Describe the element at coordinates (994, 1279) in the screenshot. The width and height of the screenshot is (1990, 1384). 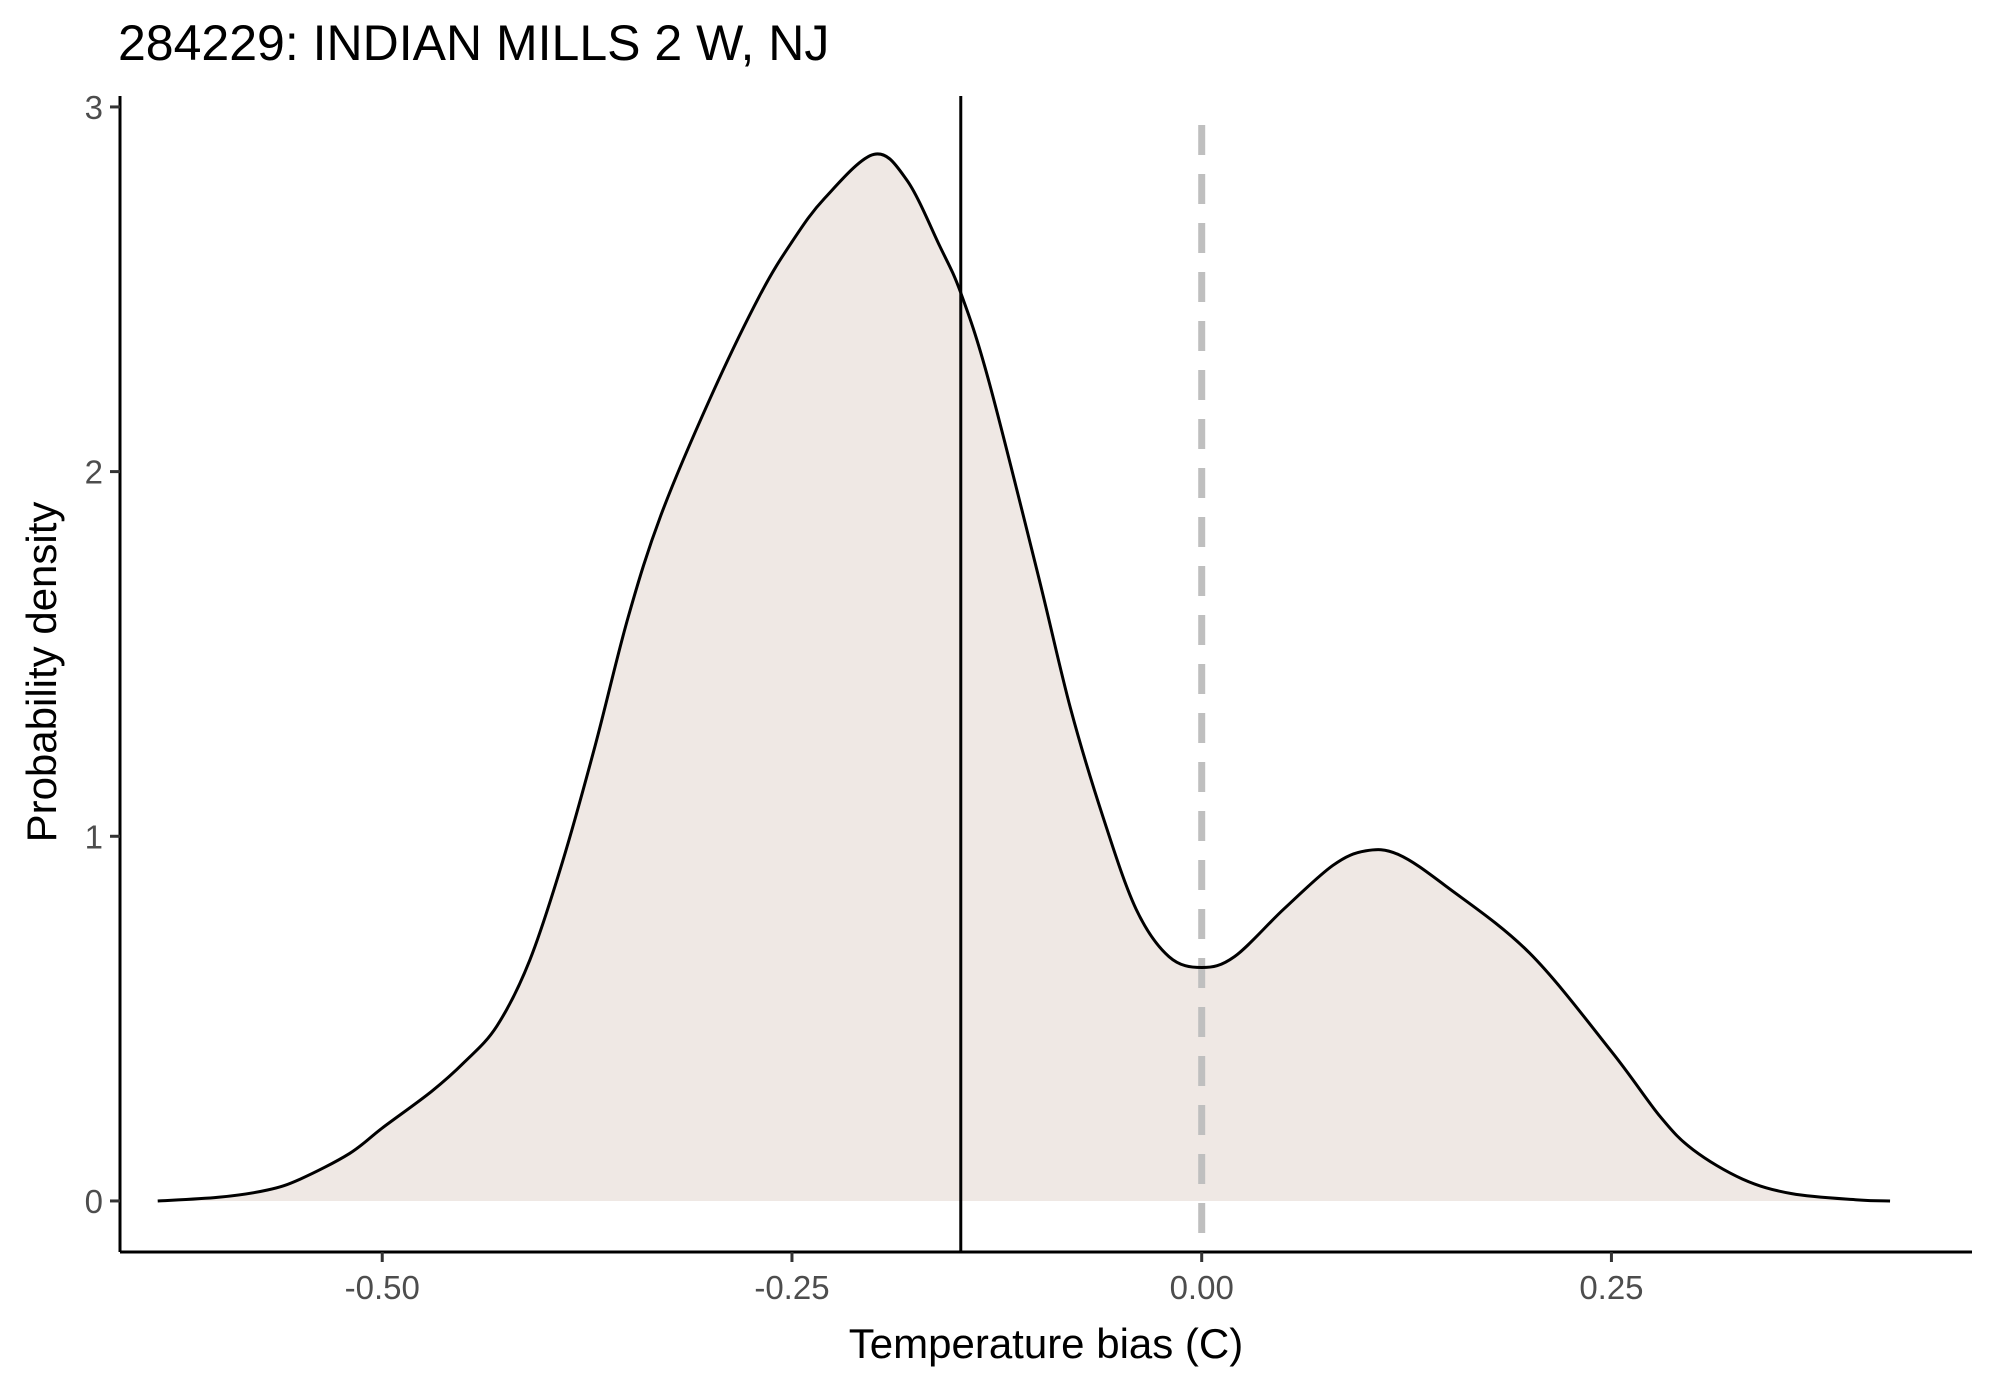
I see `x-axis-ticks: -0.50 -0.25 0.00 0.25` at that location.